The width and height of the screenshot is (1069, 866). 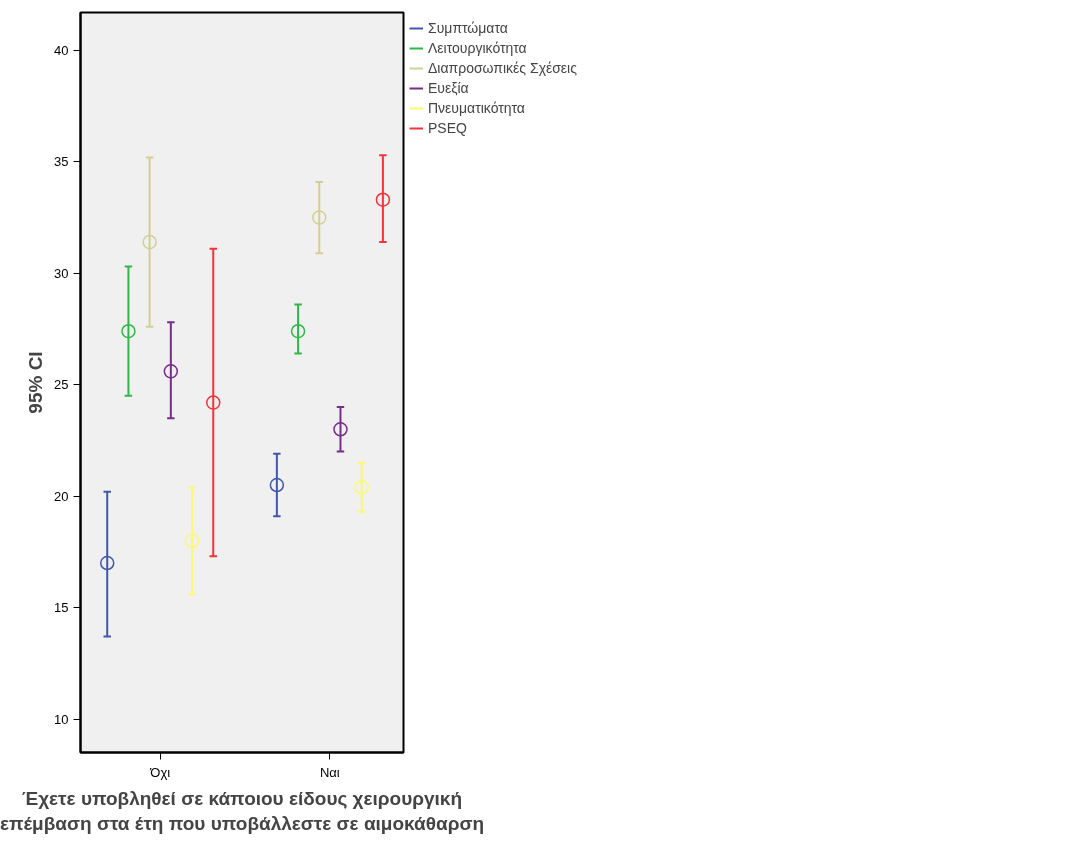 I want to click on y-tick-label: 10, so click(x=61, y=719).